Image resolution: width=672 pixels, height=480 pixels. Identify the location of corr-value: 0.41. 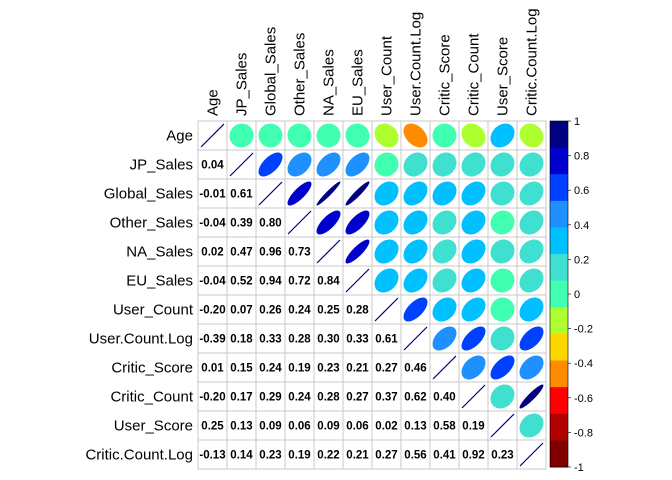
(444, 456).